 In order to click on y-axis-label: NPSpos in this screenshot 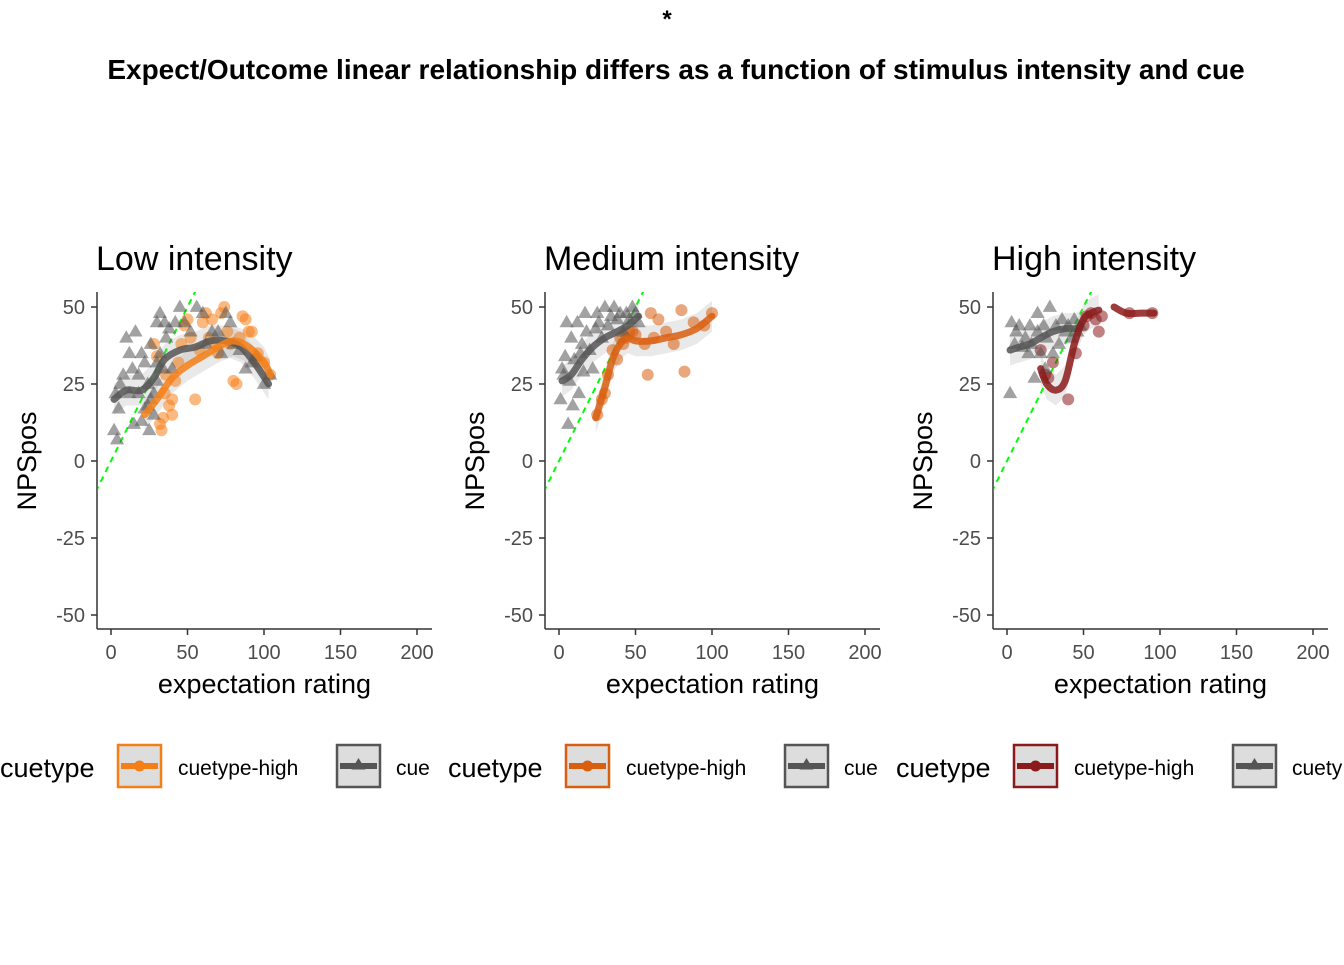, I will do `click(27, 460)`.